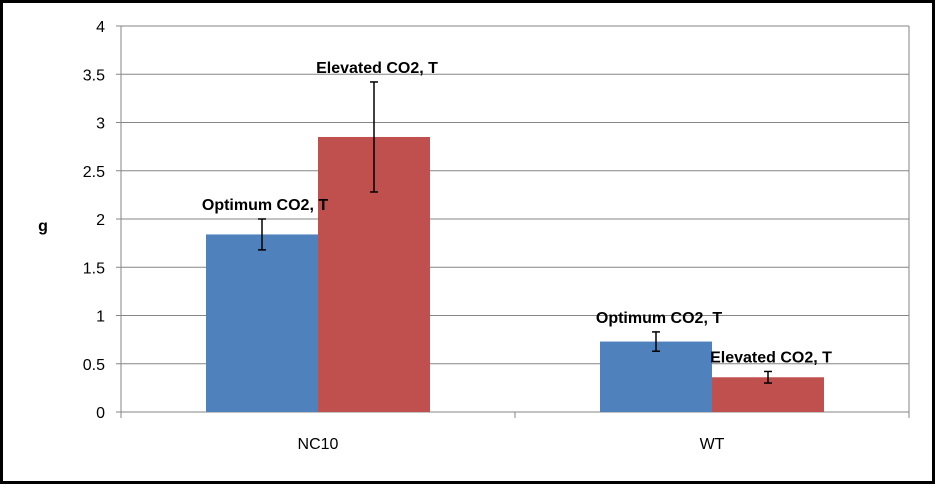 This screenshot has height=484, width=935. I want to click on y-tick-label: 2, so click(100, 220).